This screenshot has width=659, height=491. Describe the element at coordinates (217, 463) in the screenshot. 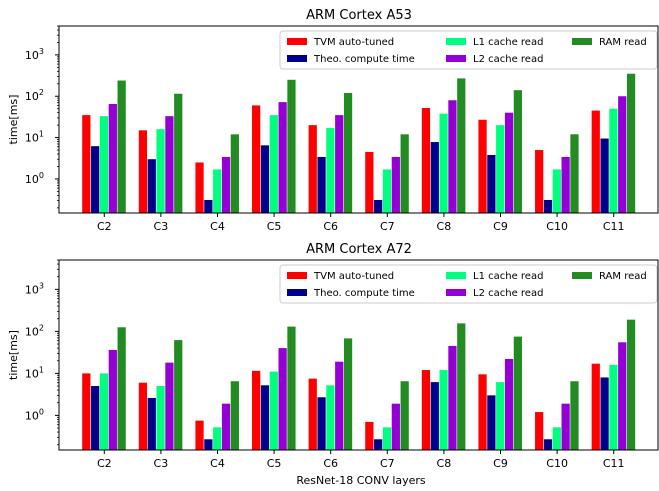

I see `x-tick-label: C4` at that location.